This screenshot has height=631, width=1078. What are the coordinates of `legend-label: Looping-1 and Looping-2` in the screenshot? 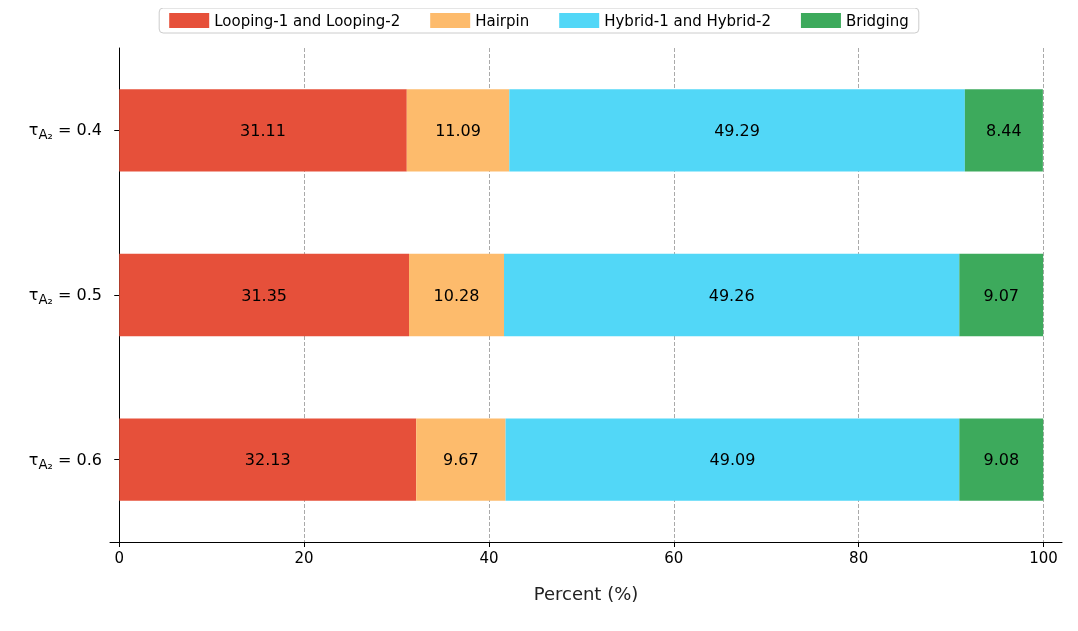 It's located at (307, 20).